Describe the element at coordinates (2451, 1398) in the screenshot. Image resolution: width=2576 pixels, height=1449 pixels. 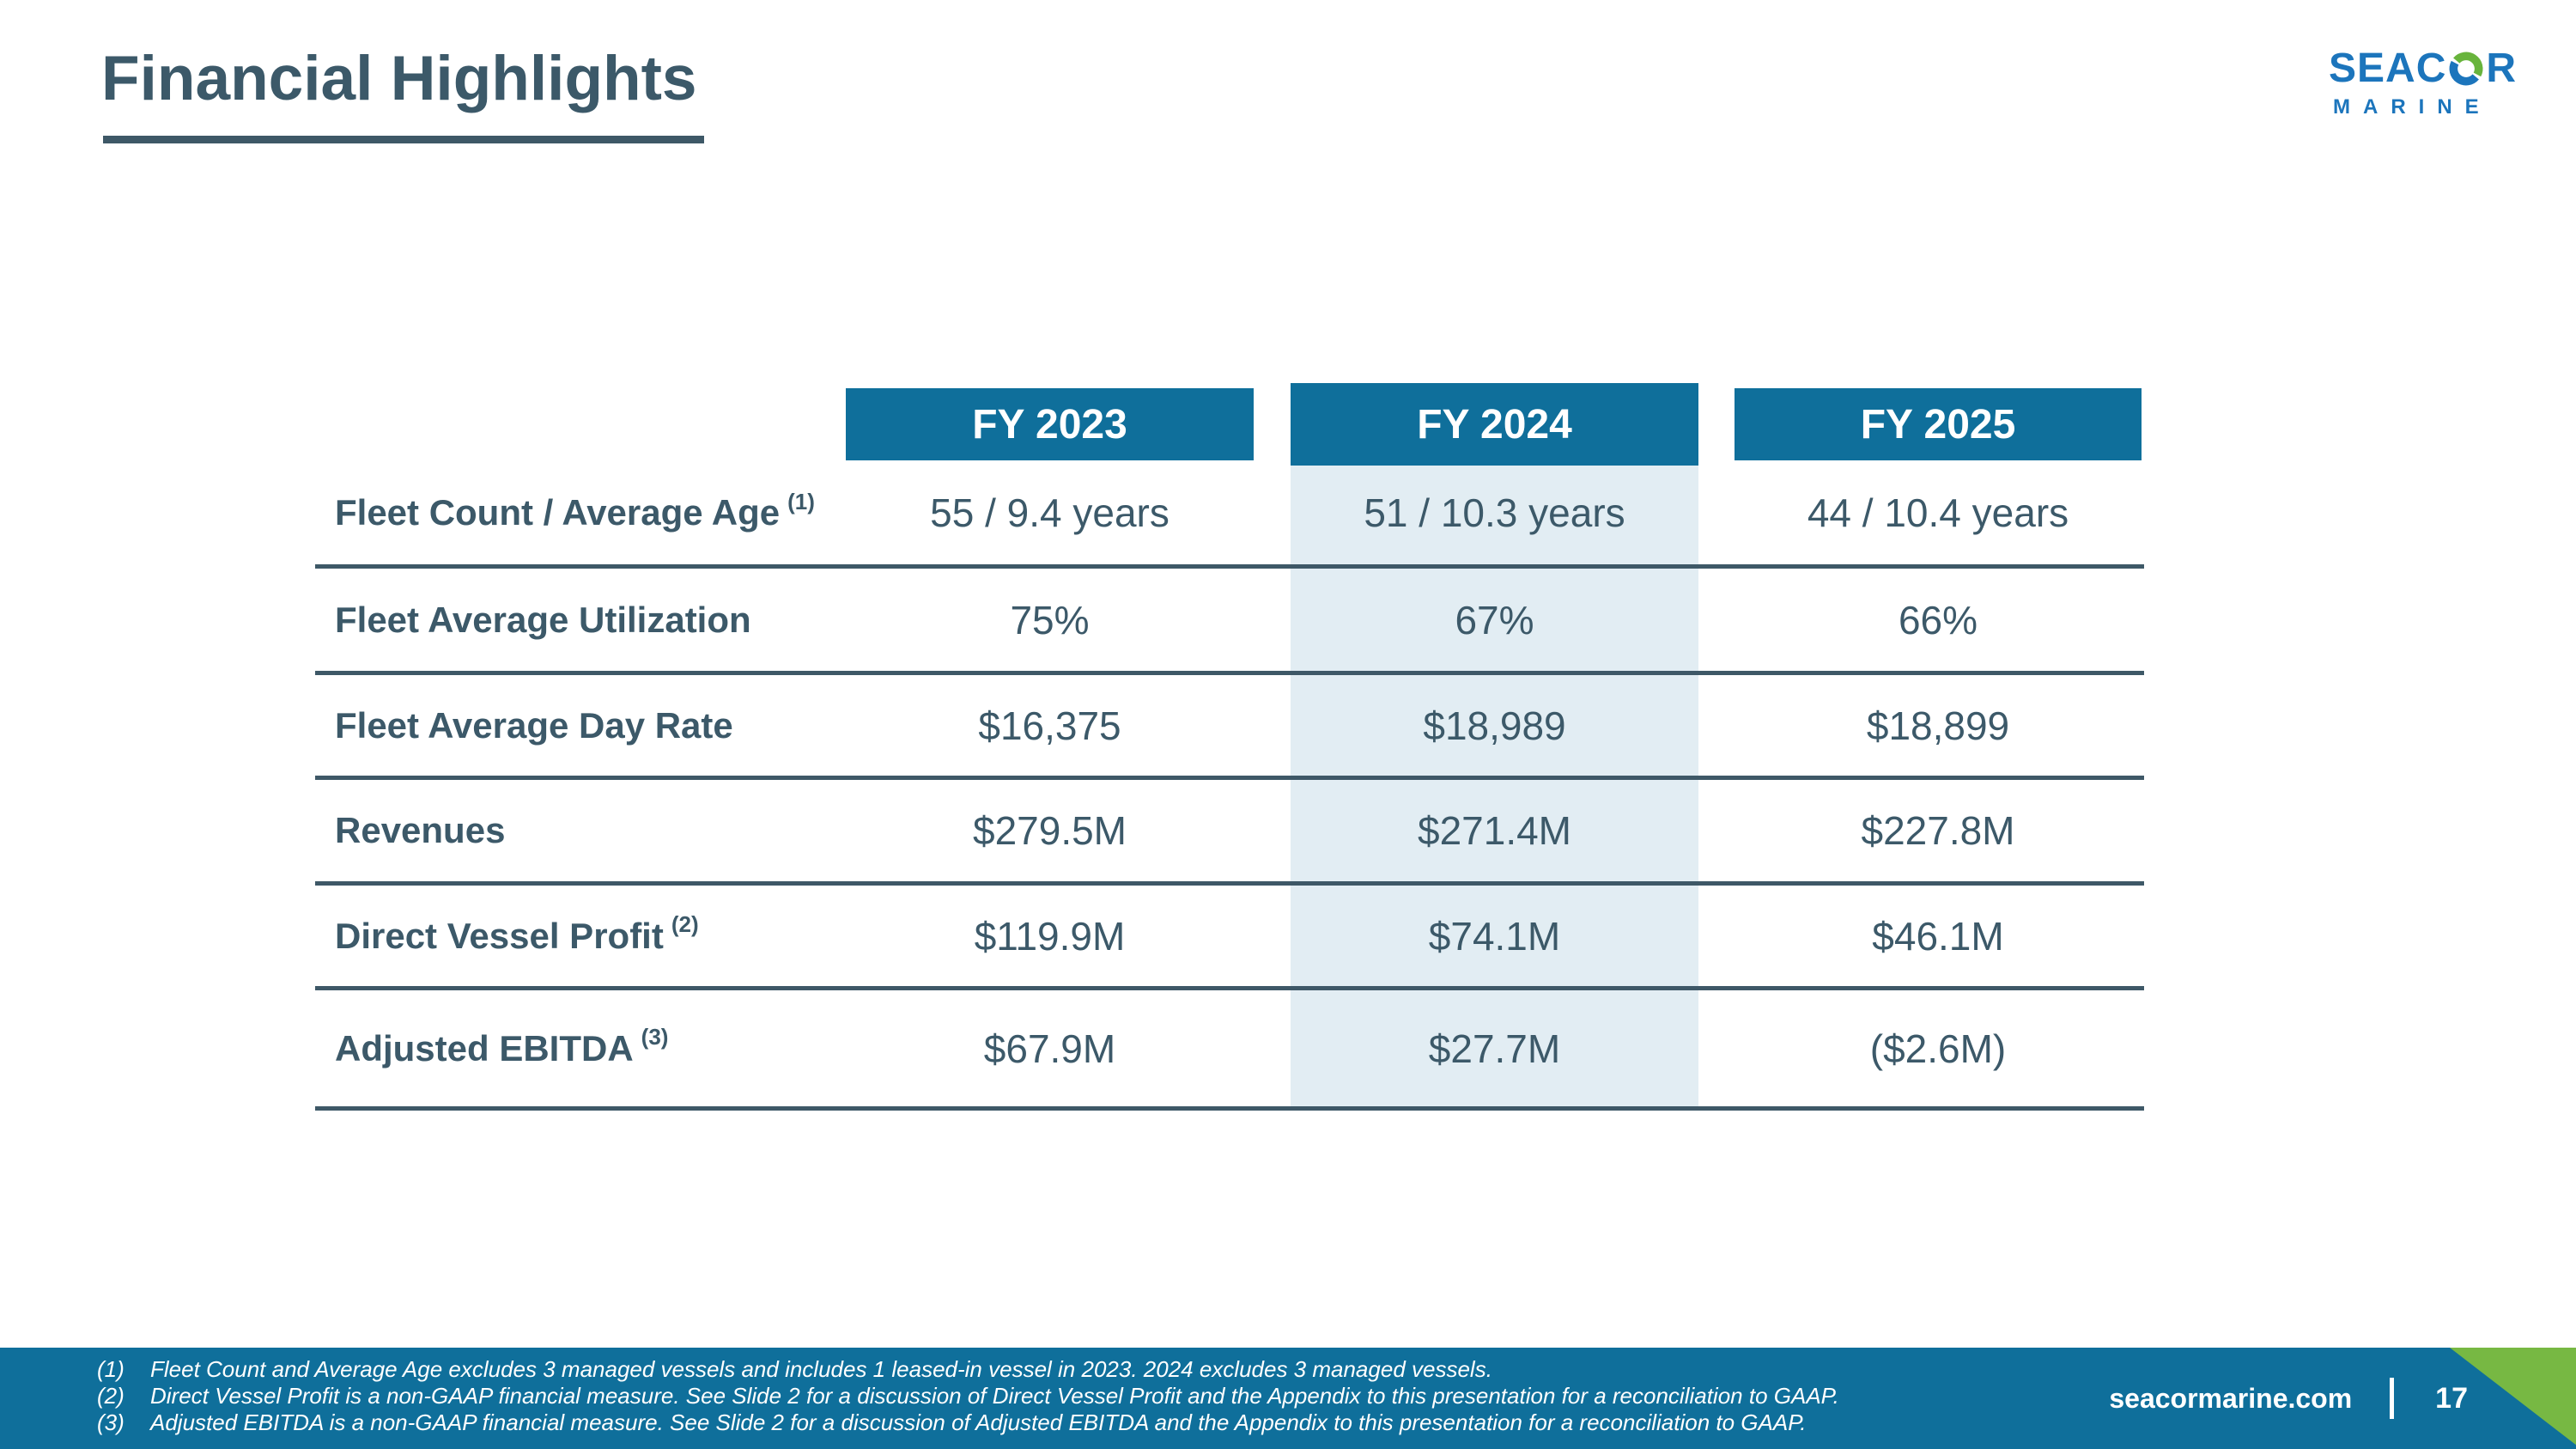
I see `page-number: 17` at that location.